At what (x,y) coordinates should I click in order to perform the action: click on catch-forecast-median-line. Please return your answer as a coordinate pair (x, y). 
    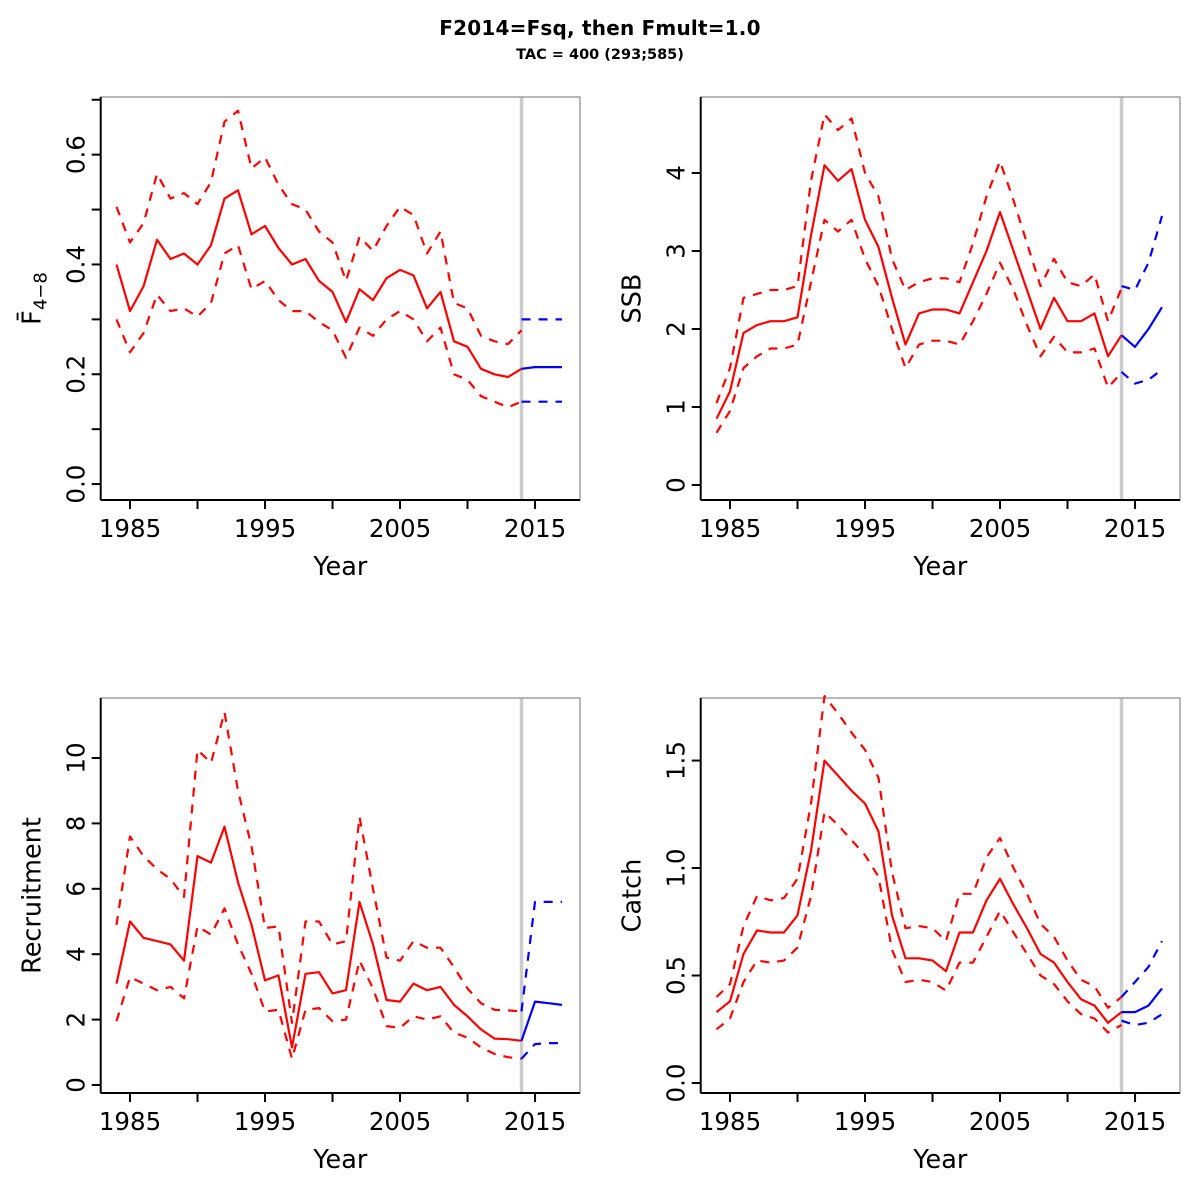
    Looking at the image, I should click on (1142, 1000).